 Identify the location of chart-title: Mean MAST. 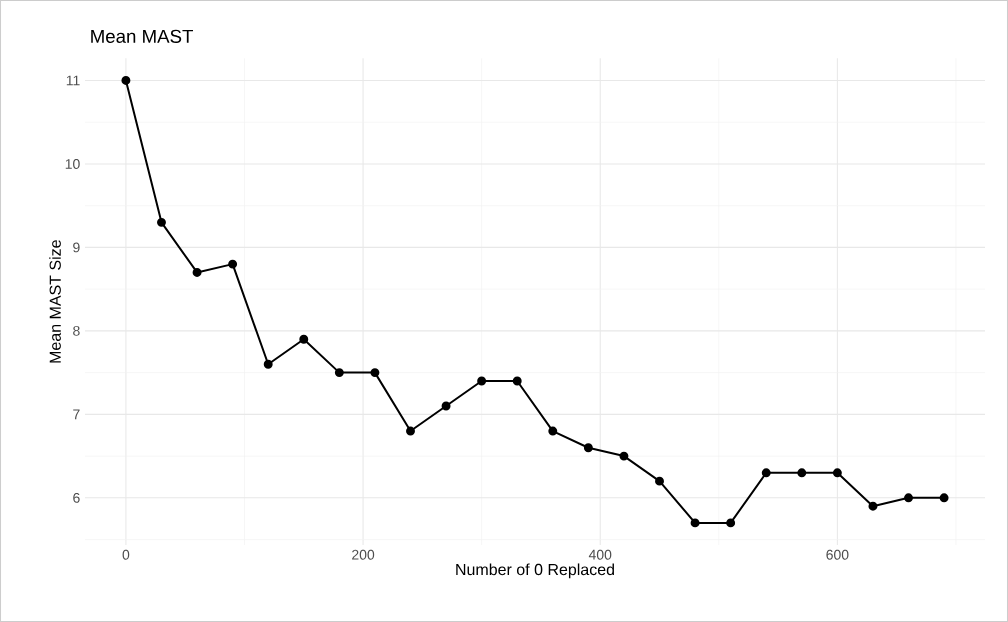
(142, 36).